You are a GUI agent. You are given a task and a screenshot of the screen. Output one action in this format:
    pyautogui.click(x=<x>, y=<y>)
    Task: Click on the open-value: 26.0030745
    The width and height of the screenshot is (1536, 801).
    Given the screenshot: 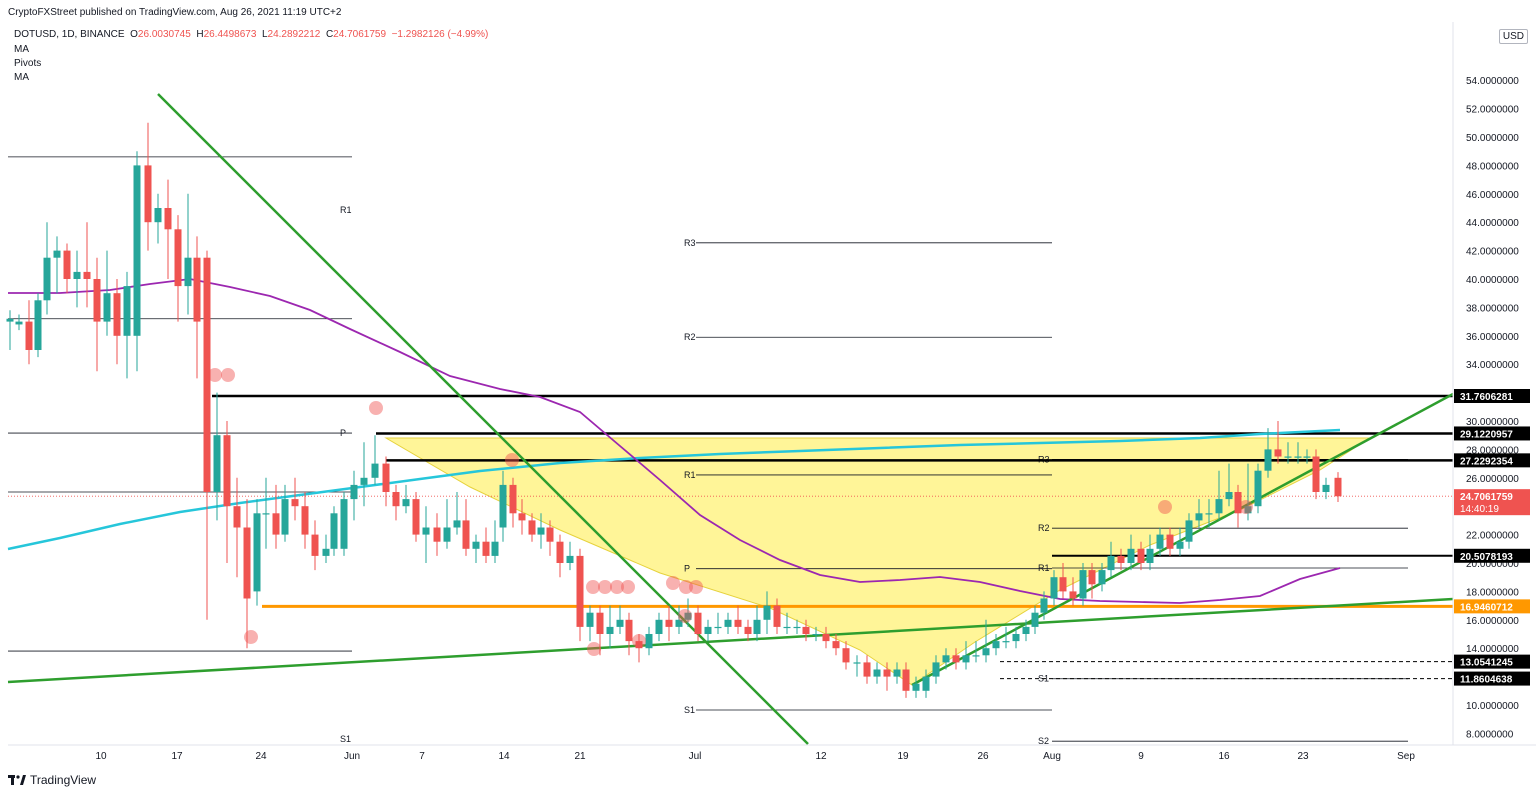 What is the action you would take?
    pyautogui.click(x=164, y=34)
    